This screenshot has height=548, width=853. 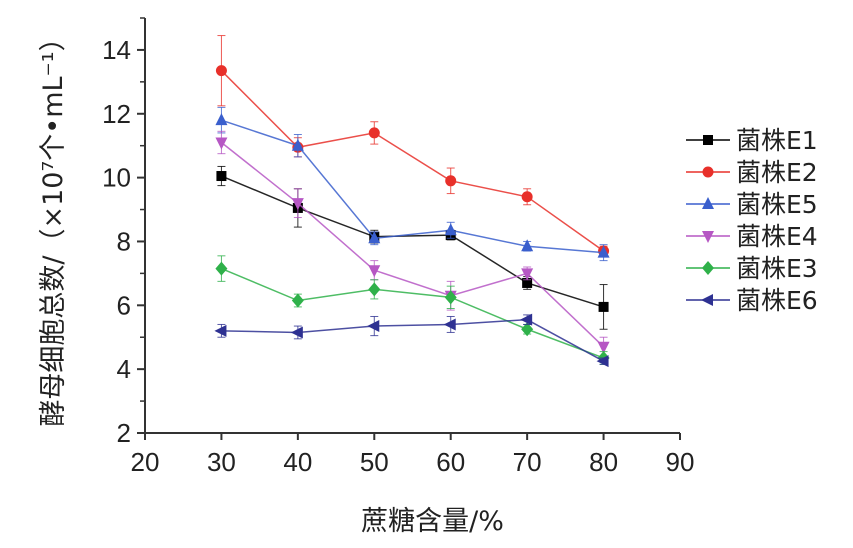 I want to click on x-tick-label: 20, so click(x=145, y=462).